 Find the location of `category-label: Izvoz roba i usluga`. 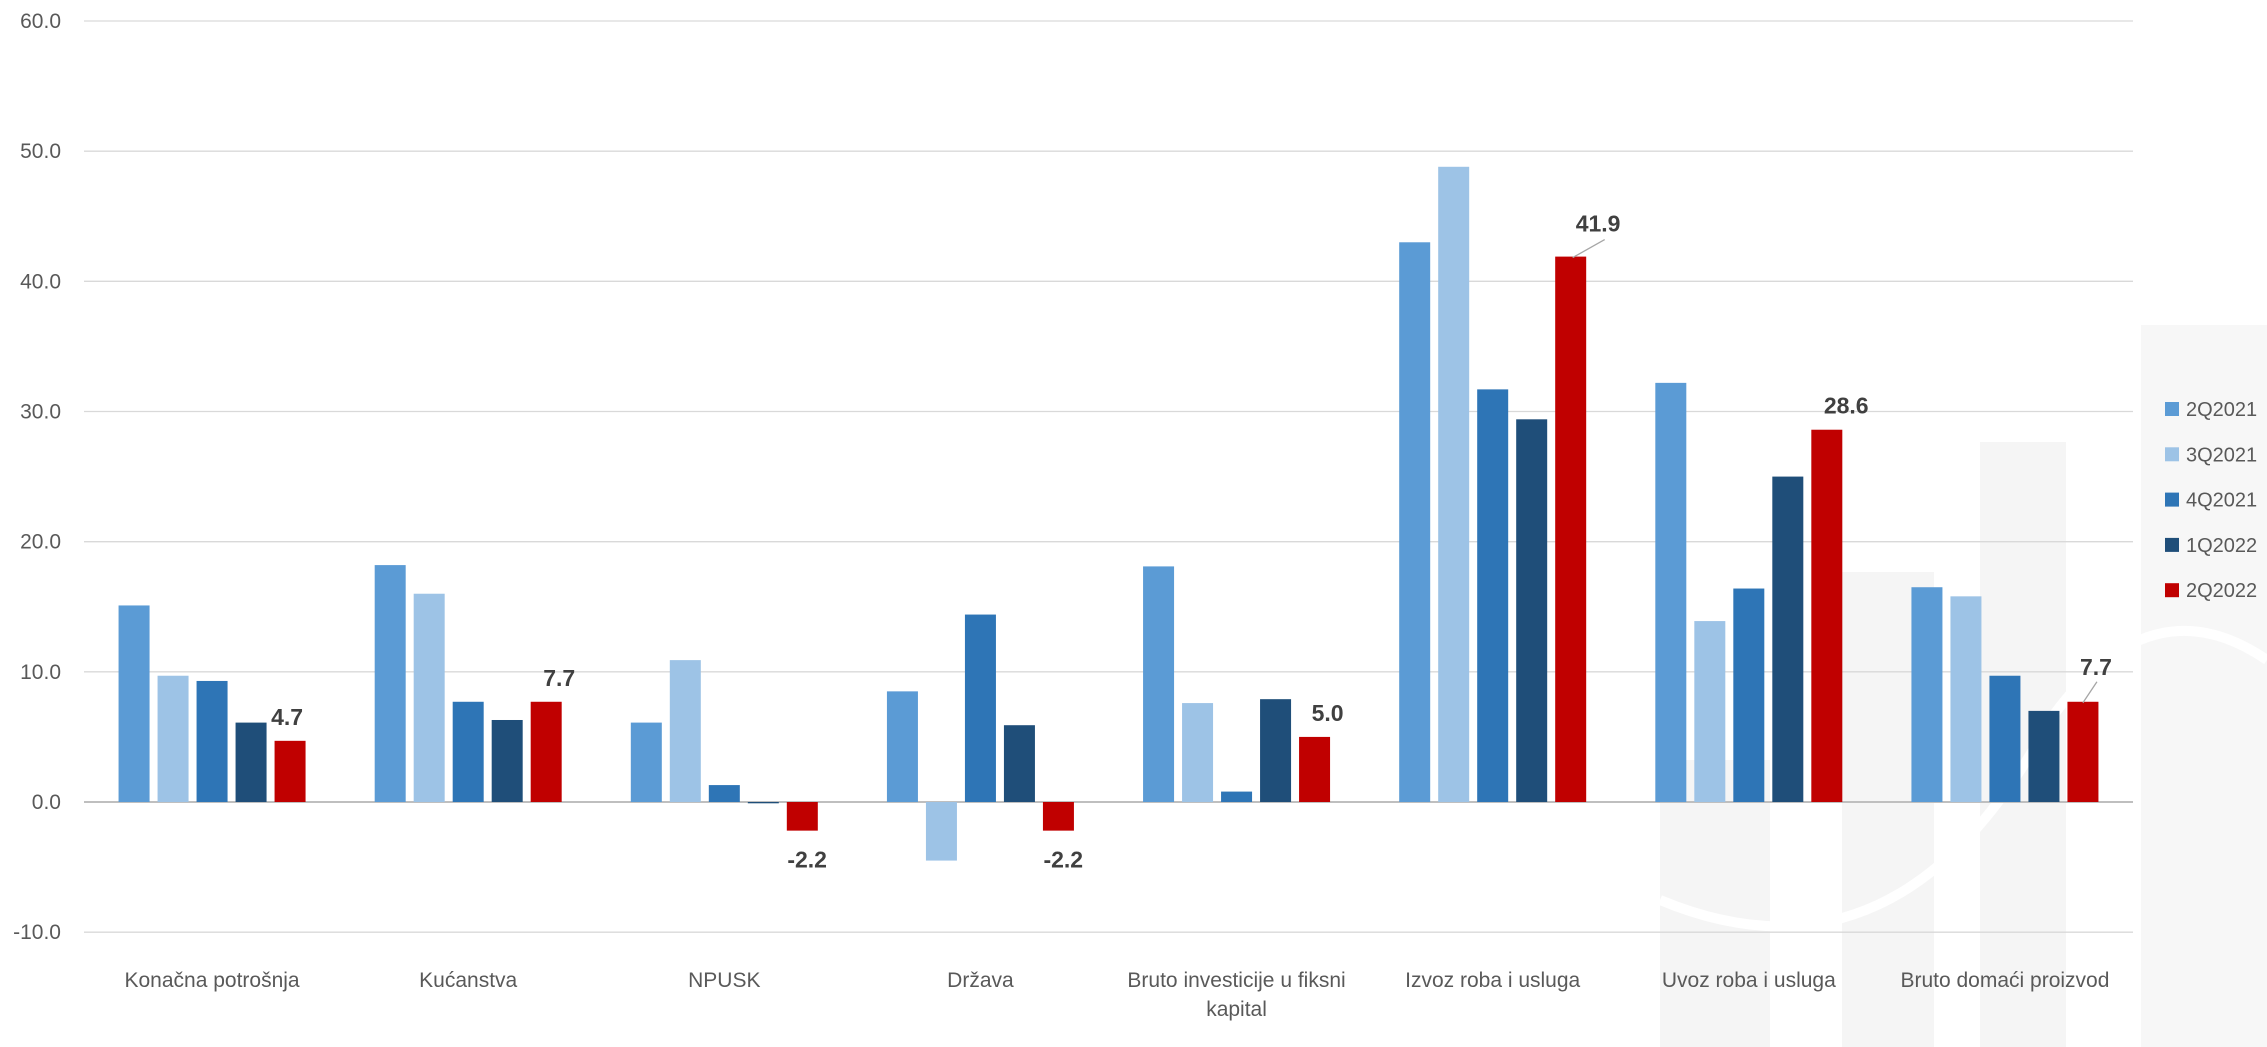

category-label: Izvoz roba i usluga is located at coordinates (1492, 980).